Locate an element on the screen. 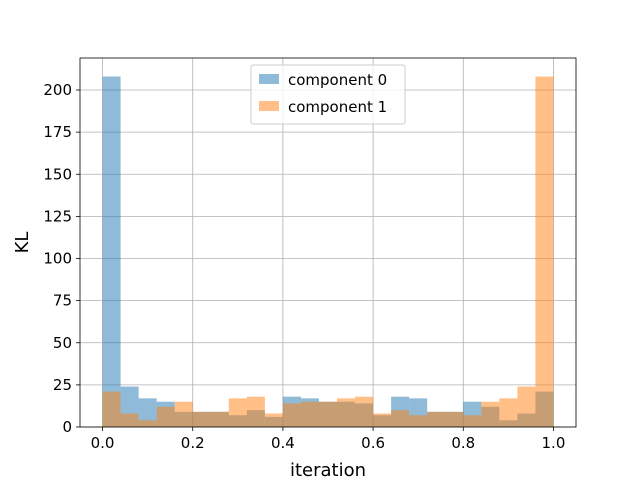 This screenshot has height=484, width=640. x-tick-label: 1.0 is located at coordinates (554, 443).